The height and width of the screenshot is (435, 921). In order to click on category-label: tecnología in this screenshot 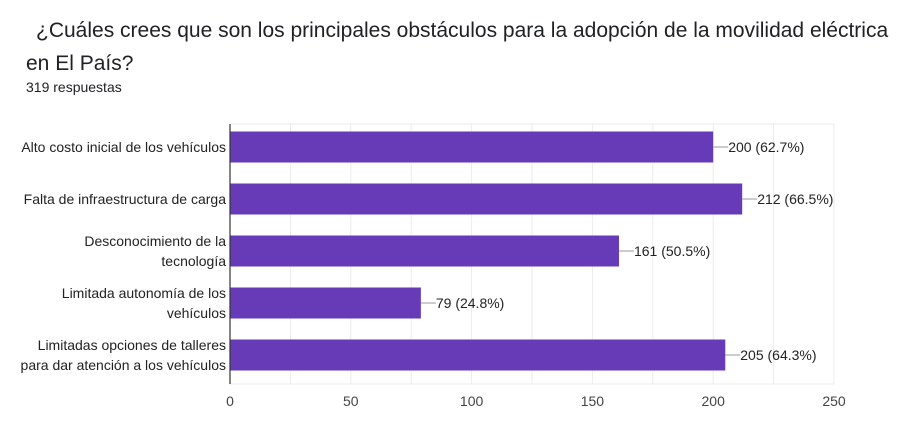, I will do `click(193, 261)`.